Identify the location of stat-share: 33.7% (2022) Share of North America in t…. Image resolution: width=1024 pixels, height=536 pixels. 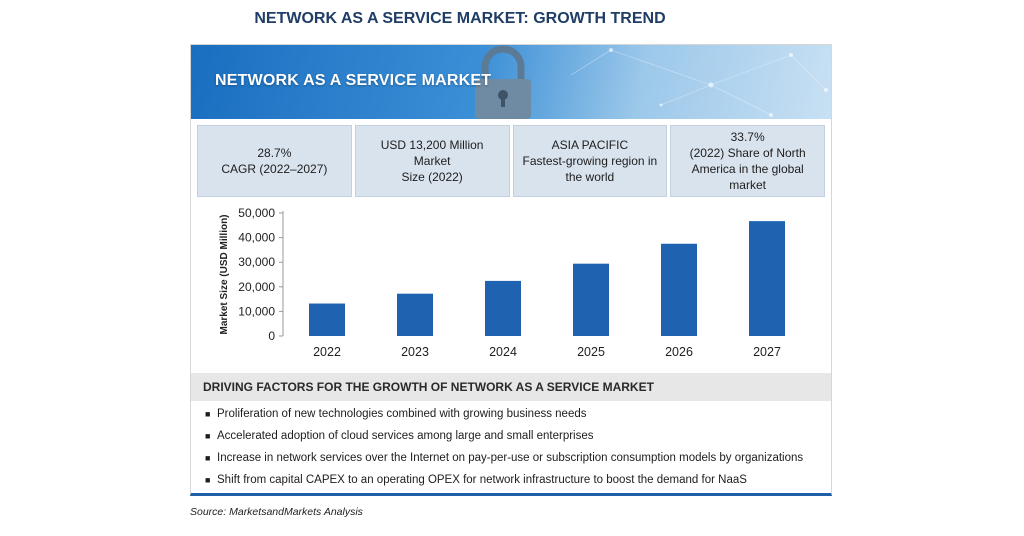
(747, 161).